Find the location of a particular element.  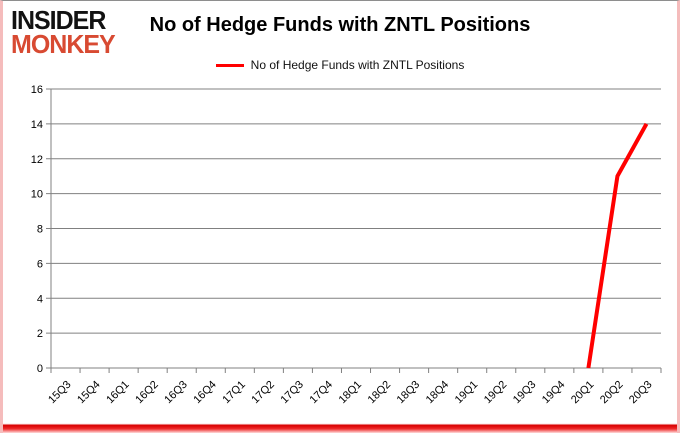

y-axis-tick-label: 0 is located at coordinates (40, 369).